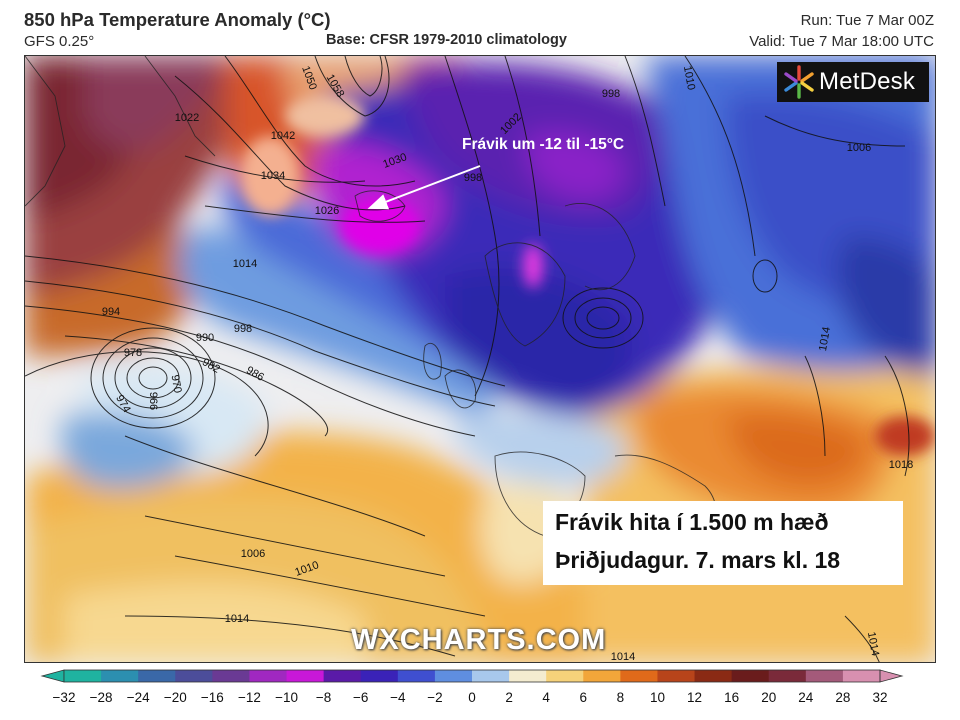 The width and height of the screenshot is (960, 720). Describe the element at coordinates (732, 697) in the screenshot. I see `scale-tick-label: 16` at that location.